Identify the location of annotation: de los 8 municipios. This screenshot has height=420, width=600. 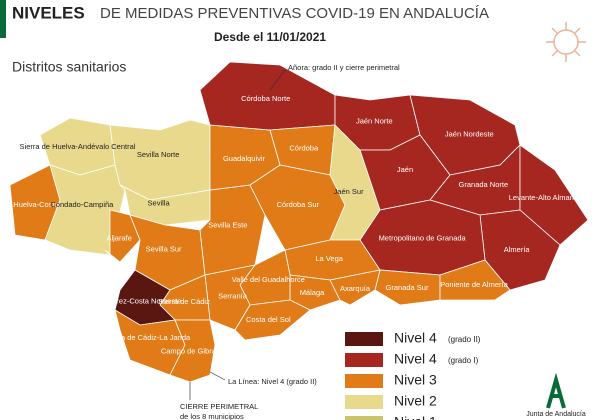
(212, 416).